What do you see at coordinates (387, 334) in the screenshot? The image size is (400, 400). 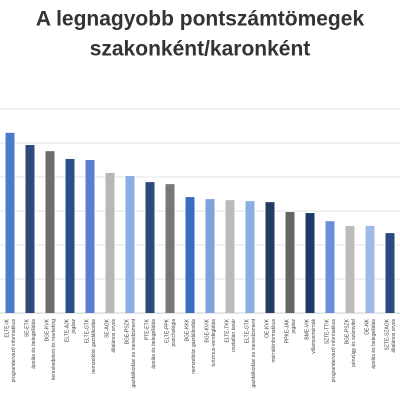 I see `x-tick-label: SZTE-SZAOK` at bounding box center [387, 334].